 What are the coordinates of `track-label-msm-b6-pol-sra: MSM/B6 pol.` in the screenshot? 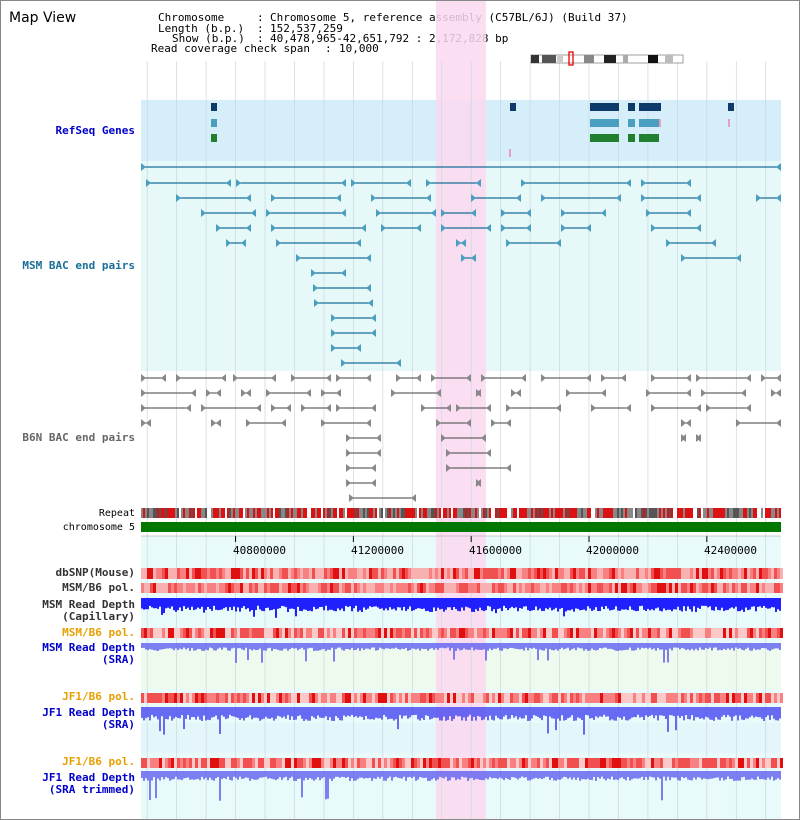 It's located at (98, 632).